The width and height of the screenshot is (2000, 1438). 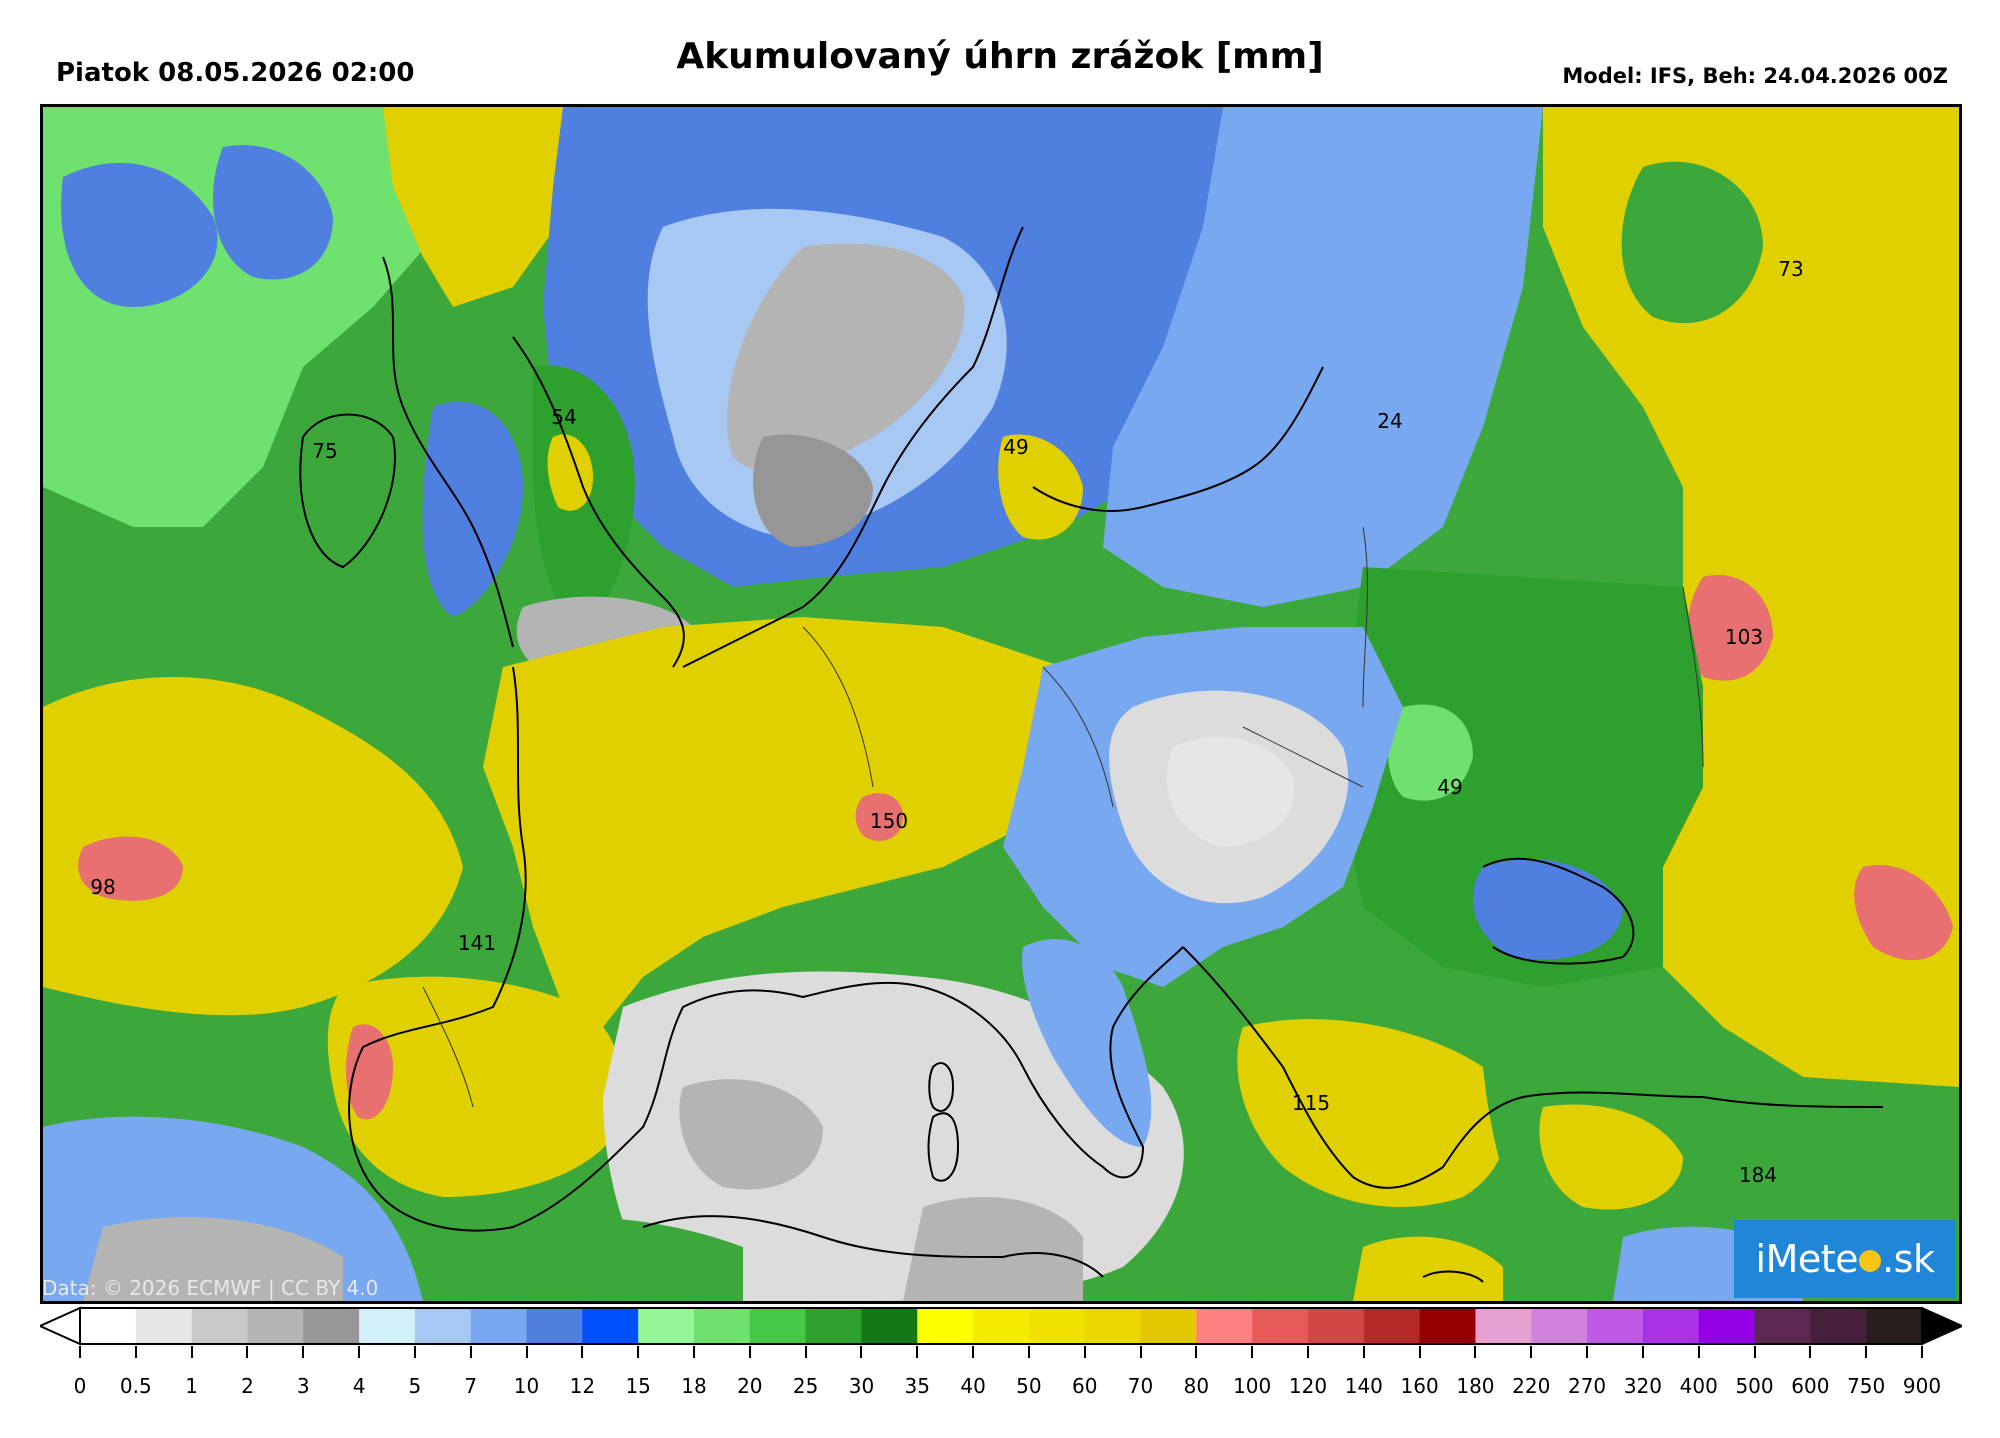 What do you see at coordinates (1419, 1386) in the screenshot?
I see `colorbar-tick-label: 160` at bounding box center [1419, 1386].